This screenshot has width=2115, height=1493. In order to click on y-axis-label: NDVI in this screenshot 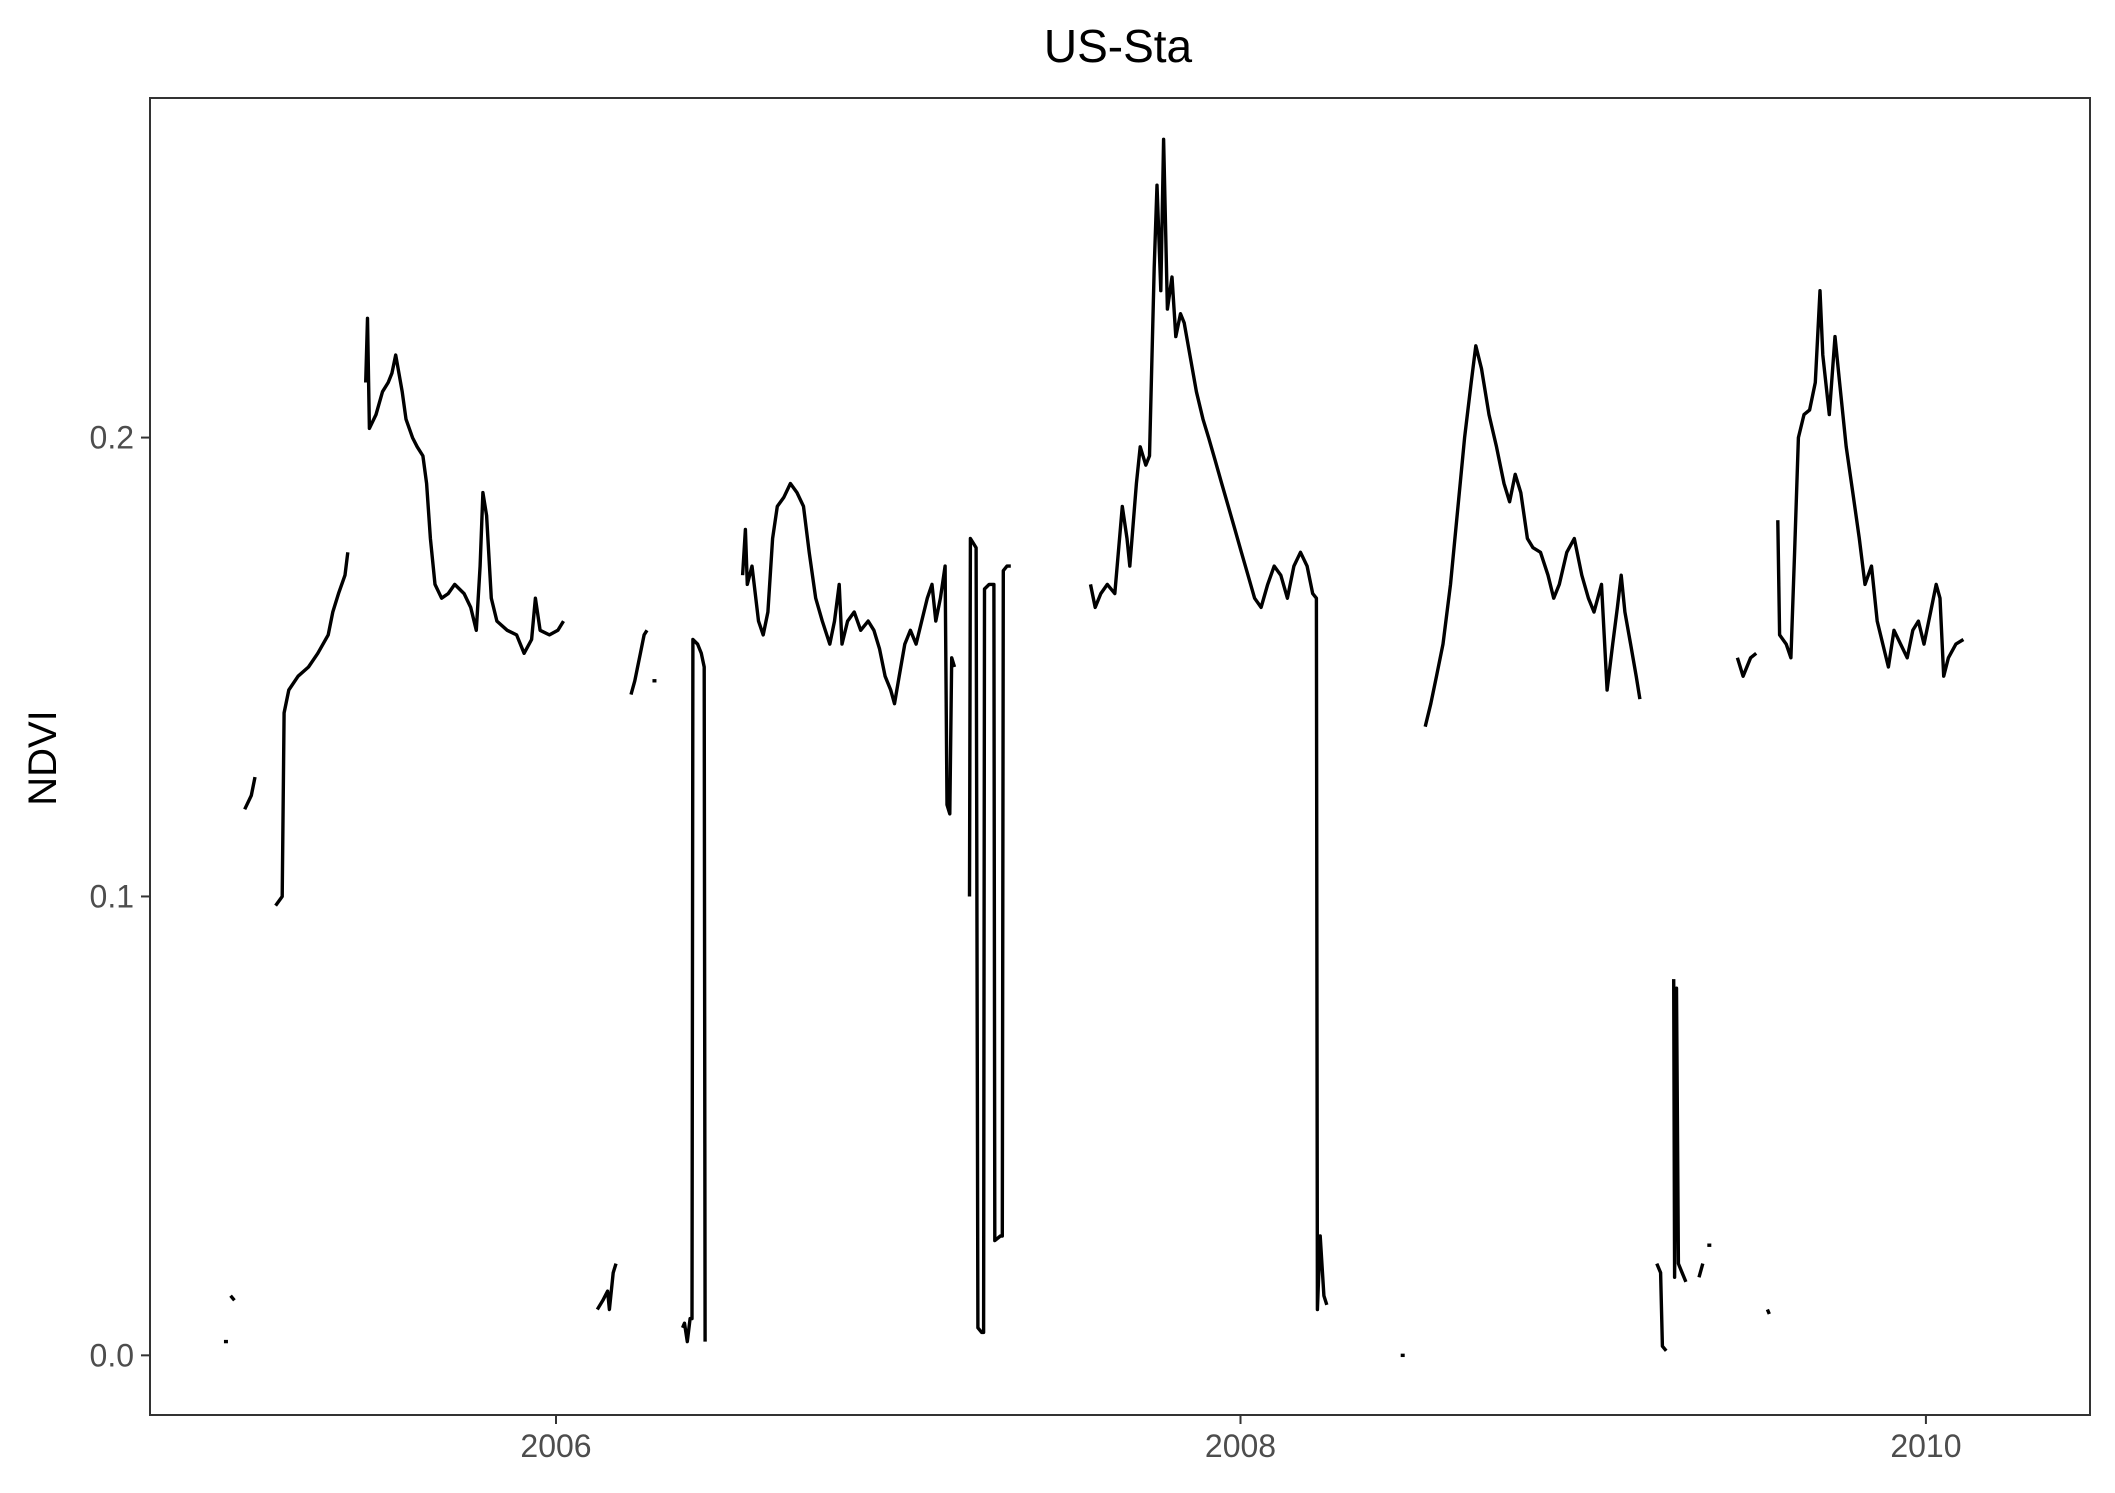, I will do `click(43, 758)`.